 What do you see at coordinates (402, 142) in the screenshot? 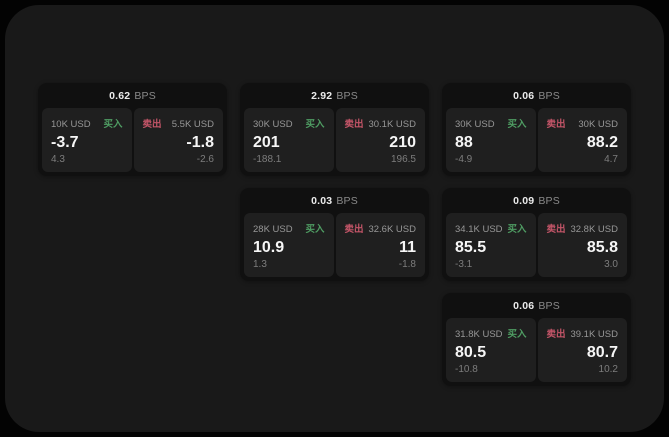
I see `sell-price: 210` at bounding box center [402, 142].